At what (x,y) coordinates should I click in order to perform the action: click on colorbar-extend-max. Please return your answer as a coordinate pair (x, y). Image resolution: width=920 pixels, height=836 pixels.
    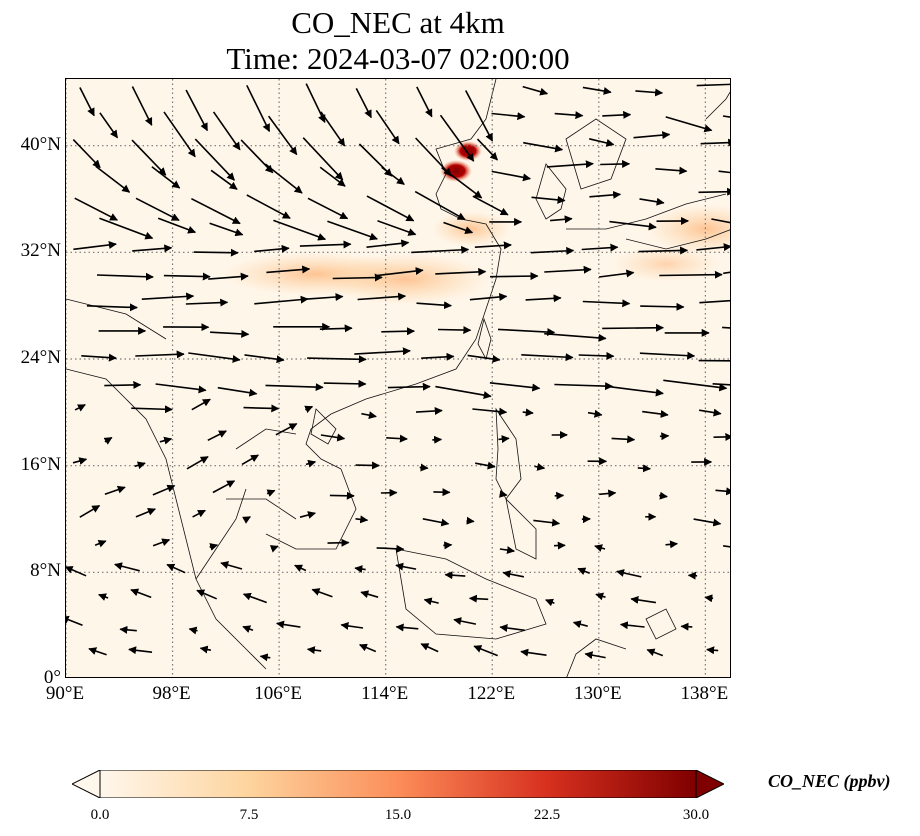
    Looking at the image, I should click on (710, 784).